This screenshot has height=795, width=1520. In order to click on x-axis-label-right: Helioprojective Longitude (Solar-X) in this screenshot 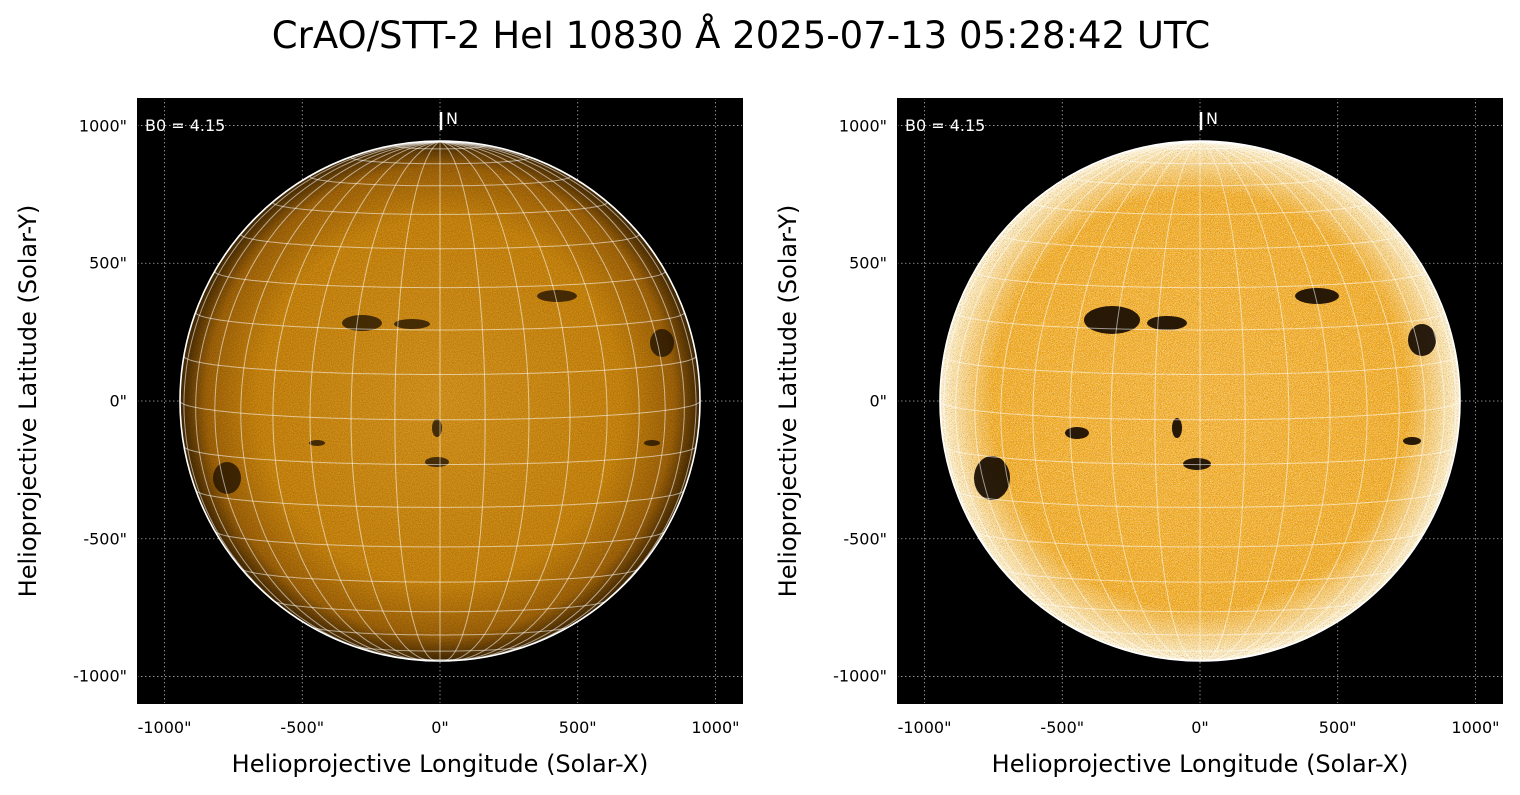, I will do `click(1200, 764)`.